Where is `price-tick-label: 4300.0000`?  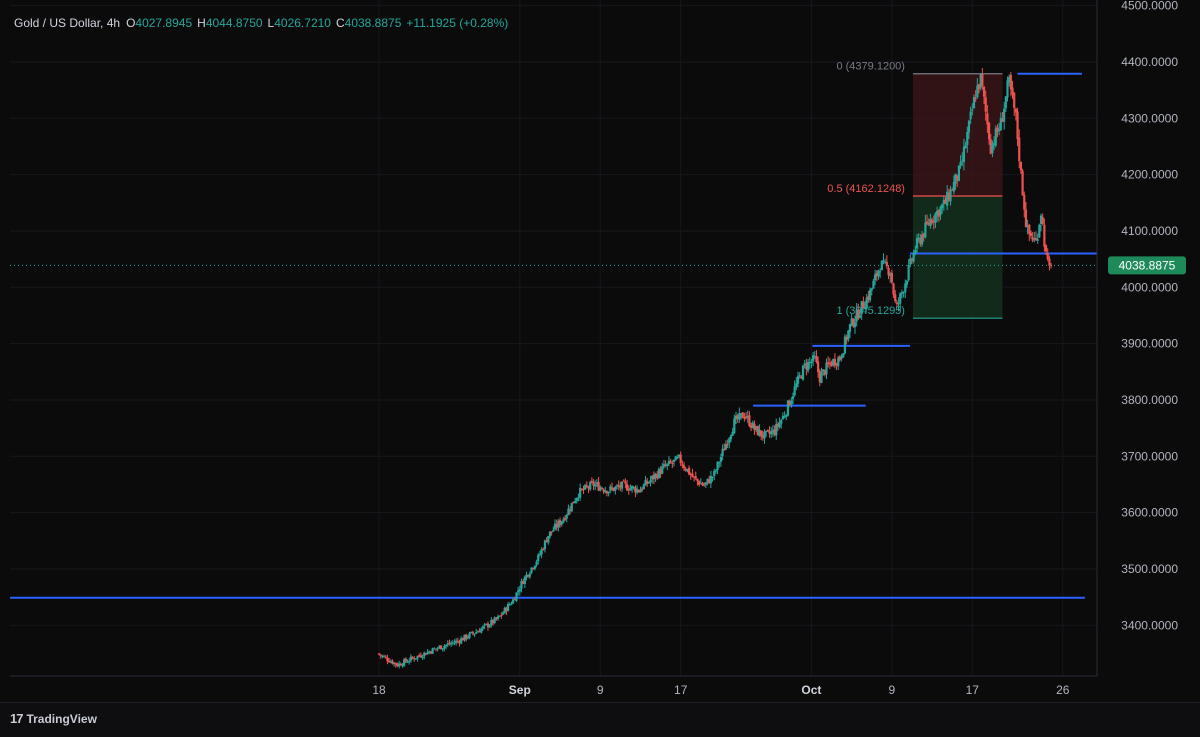 price-tick-label: 4300.0000 is located at coordinates (1149, 118).